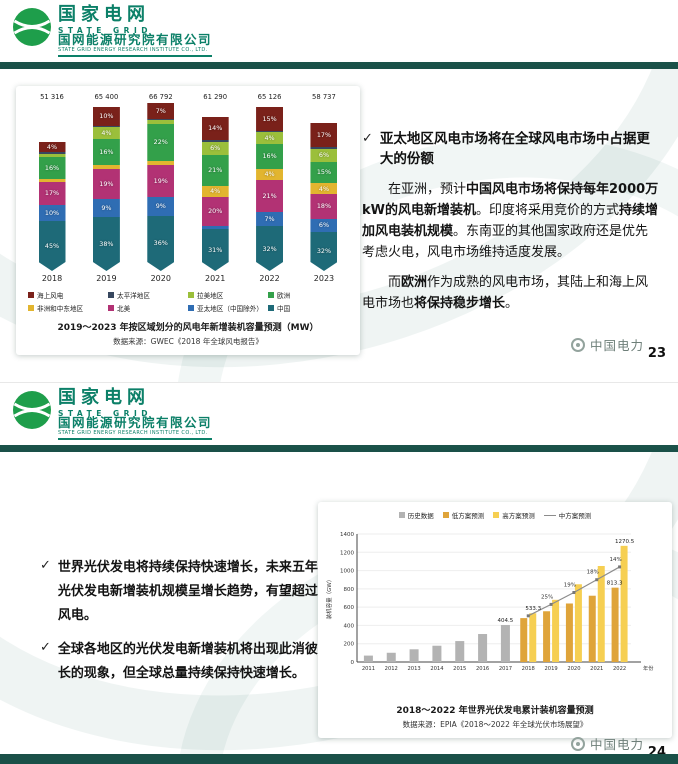 This screenshot has width=678, height=764. Describe the element at coordinates (510, 220) in the screenshot. I see `text-run: 持续增加风电装机规模` at that location.